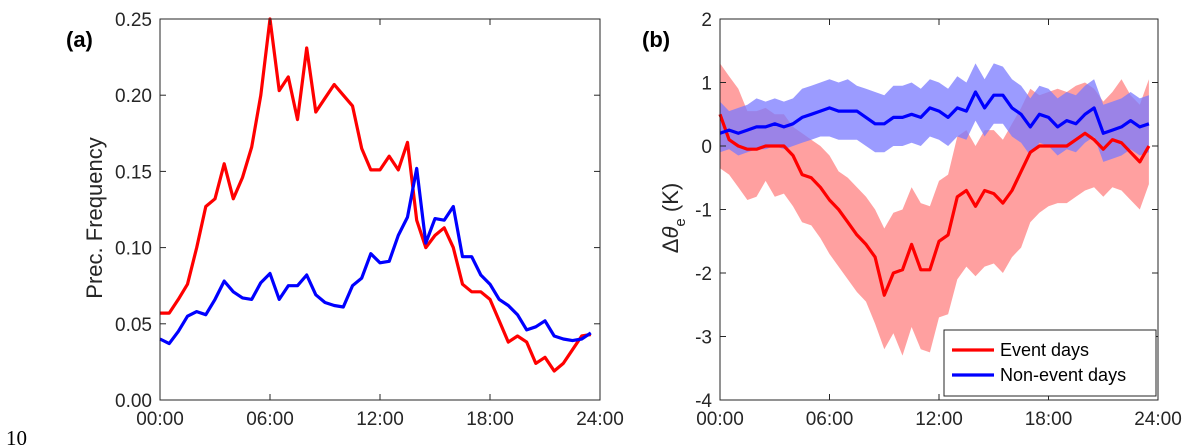 The height and width of the screenshot is (446, 1198). I want to click on panel-a-ylabel: Prec. Frequency, so click(94, 217).